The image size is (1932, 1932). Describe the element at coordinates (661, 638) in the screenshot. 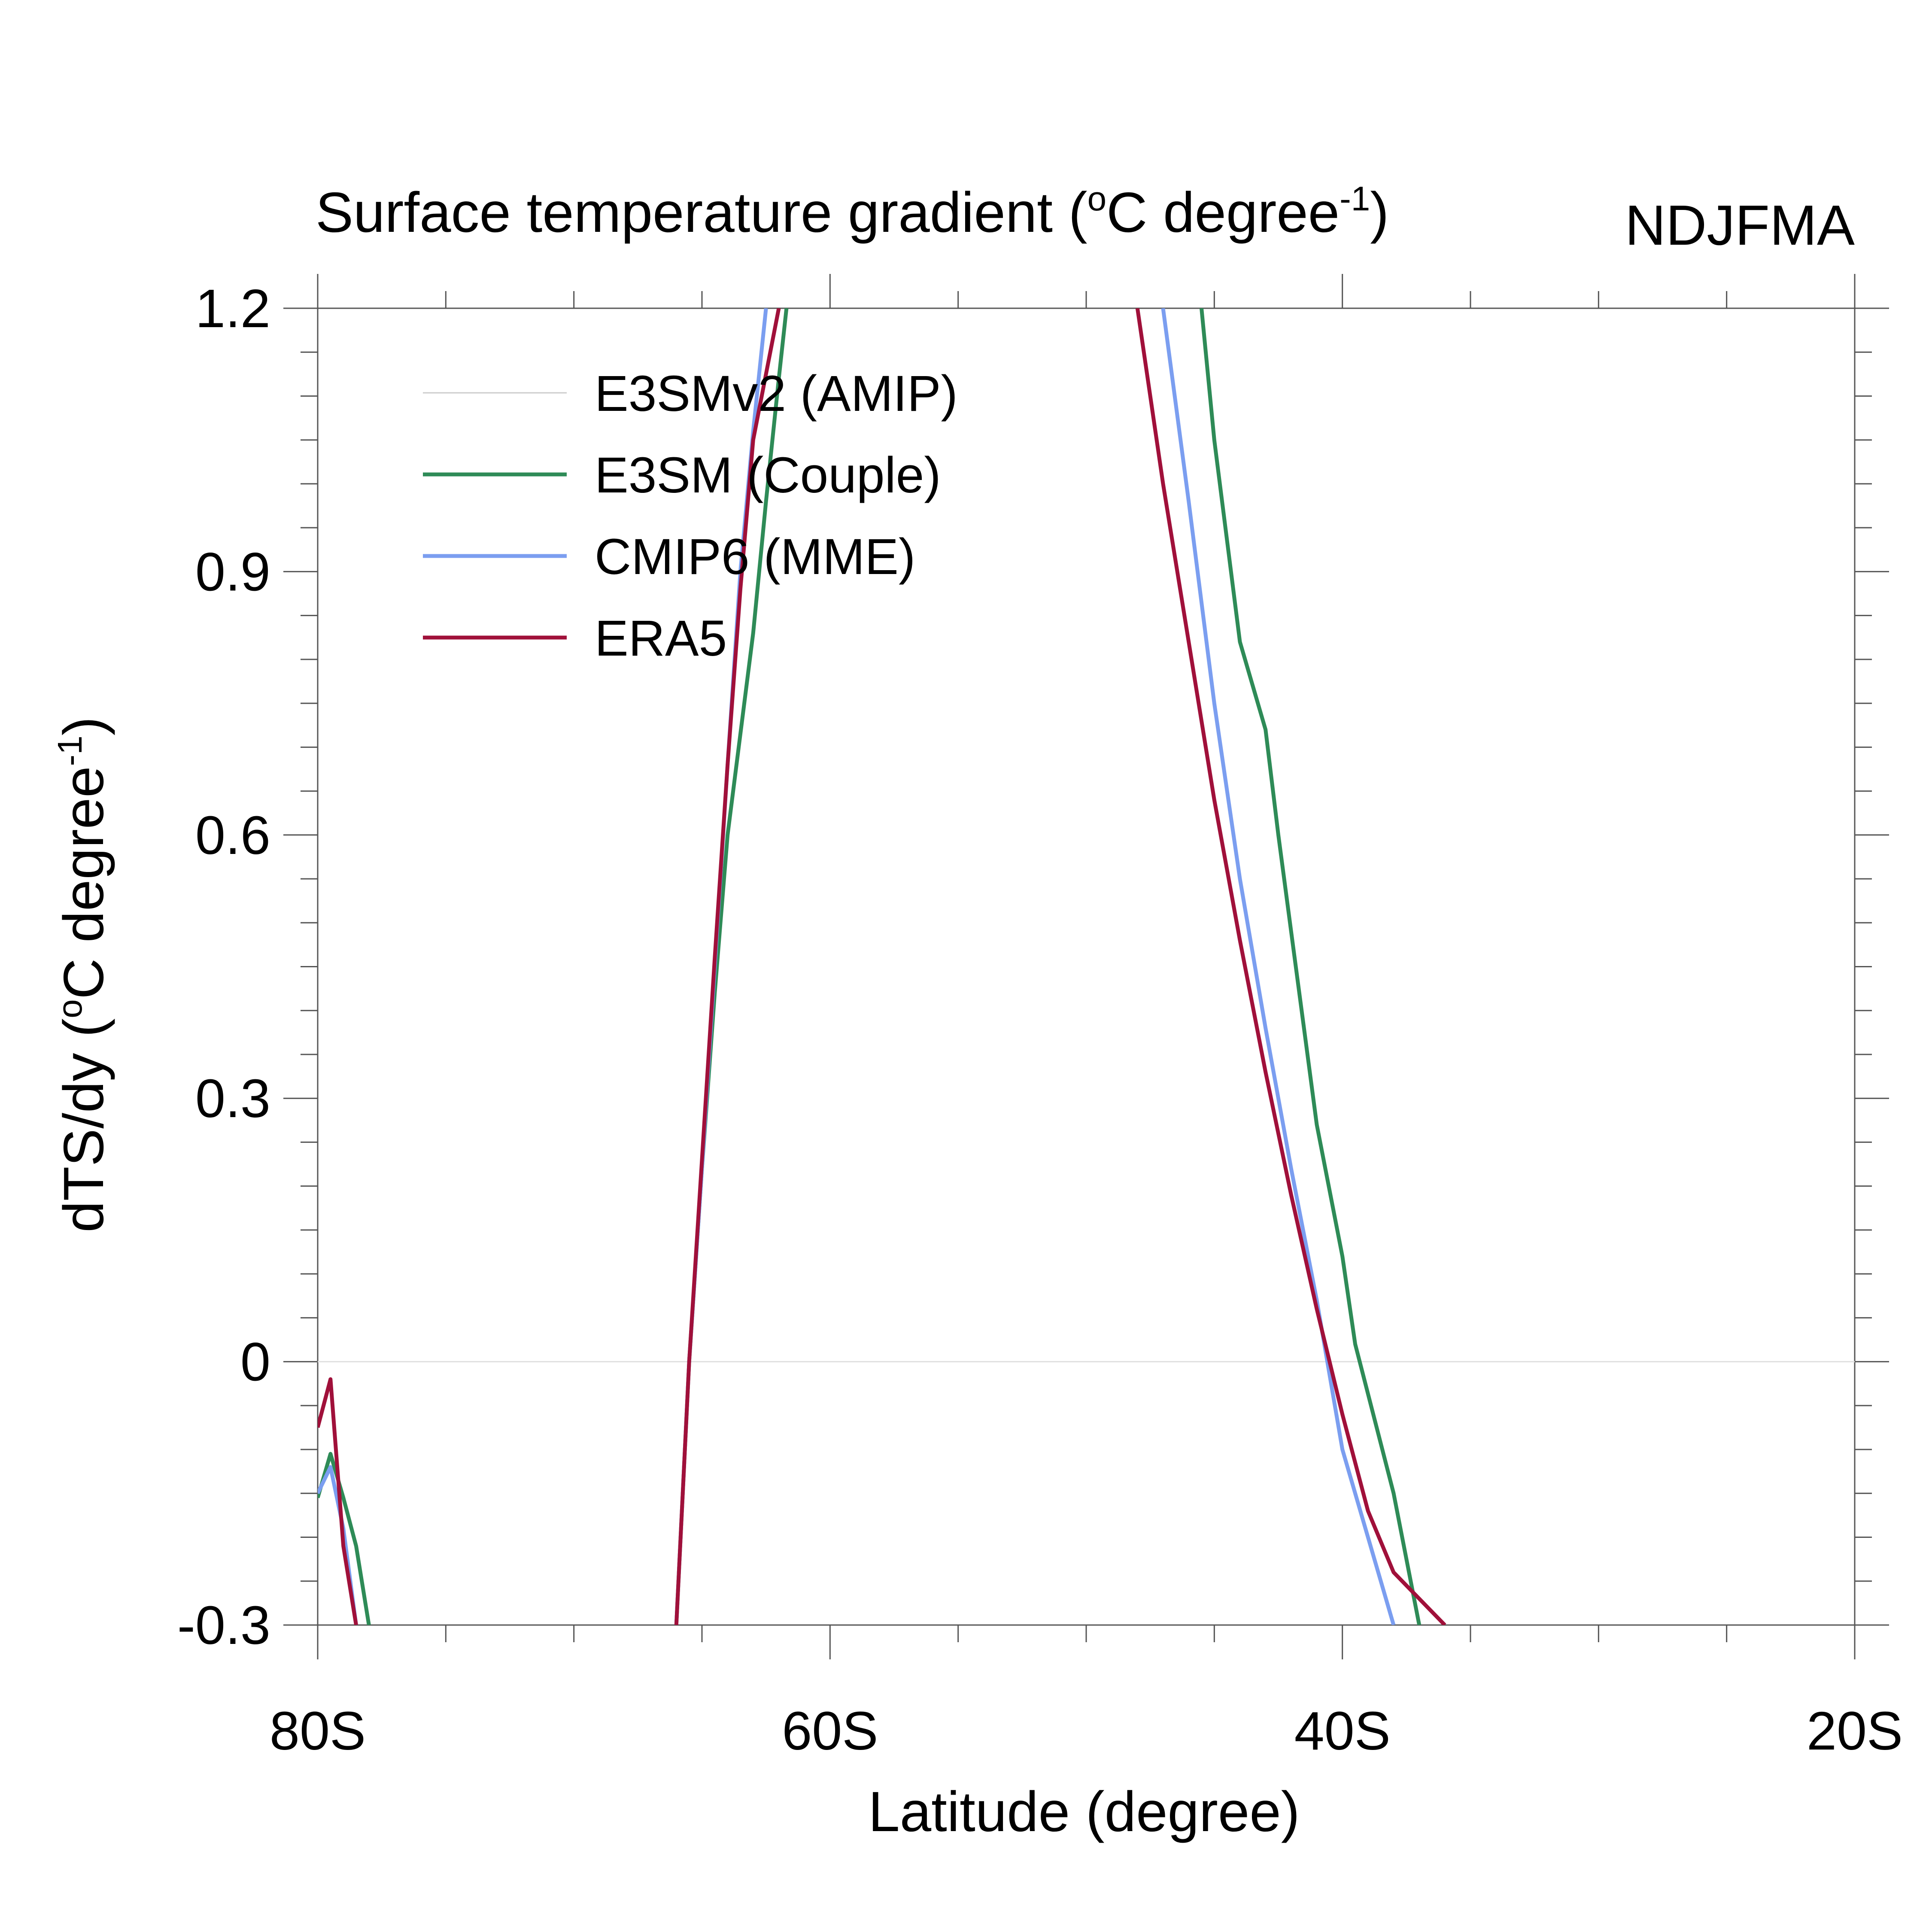

I see `legend-label-era5: ERA5` at that location.